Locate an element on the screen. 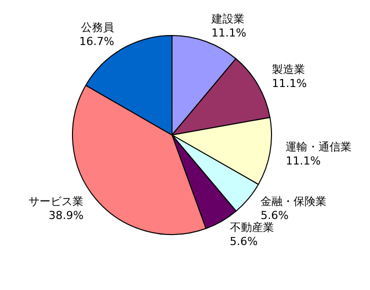 This screenshot has width=370, height=290. slice-label: 製造業 is located at coordinates (288, 69).